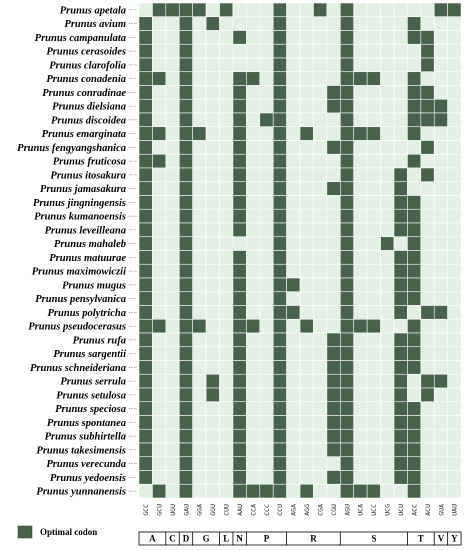  I want to click on species-label: Prunus polytricha, so click(87, 313).